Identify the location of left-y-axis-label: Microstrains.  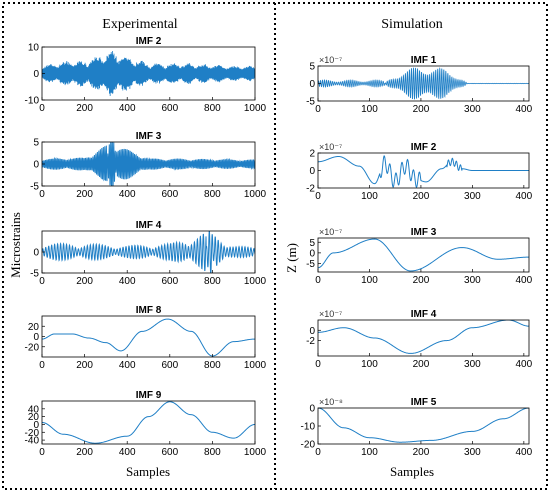
(15, 245).